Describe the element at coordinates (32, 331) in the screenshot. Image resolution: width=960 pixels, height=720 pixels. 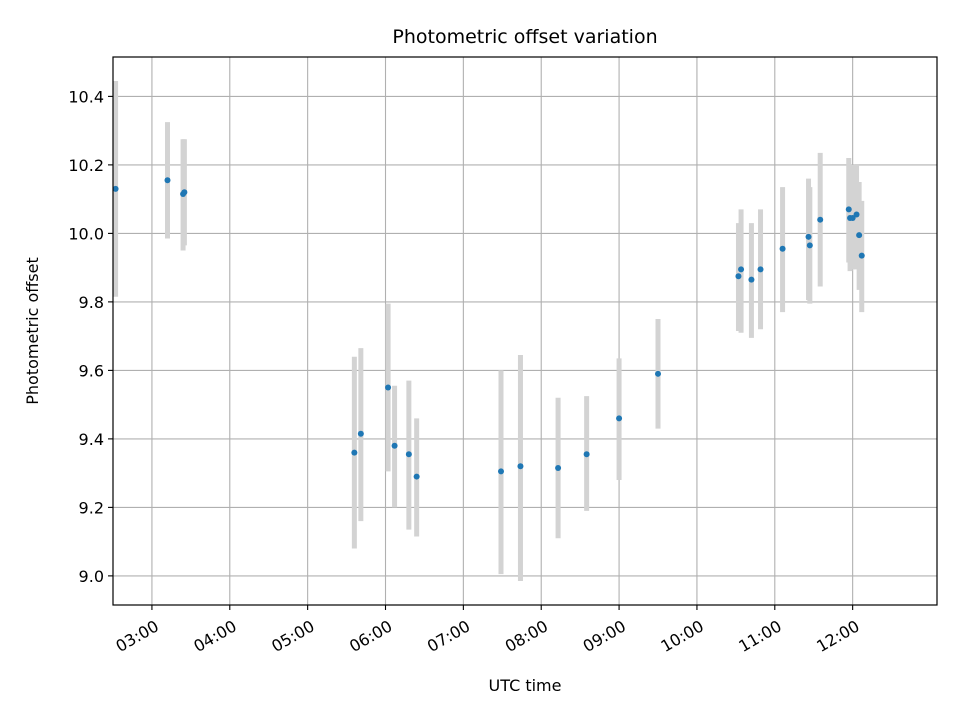
I see `y-axis-label: Photometric offset` at that location.